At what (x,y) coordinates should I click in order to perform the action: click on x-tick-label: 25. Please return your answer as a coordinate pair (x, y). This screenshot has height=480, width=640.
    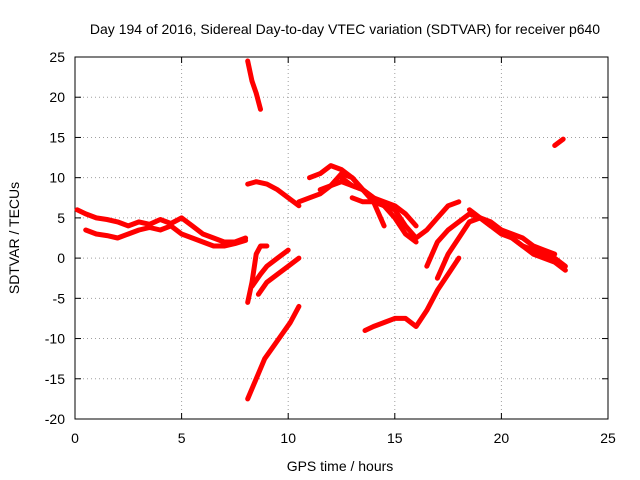
    Looking at the image, I should click on (608, 438).